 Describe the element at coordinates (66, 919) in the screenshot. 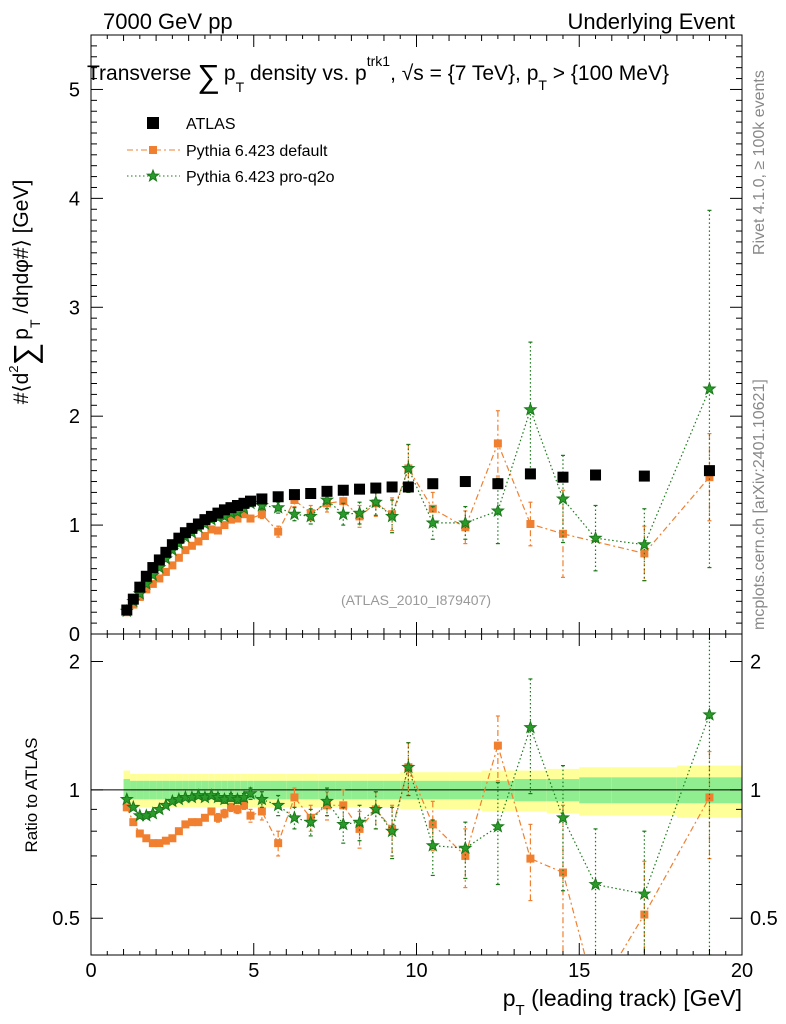

I see `y-tick-label-ratio: 0.5` at that location.